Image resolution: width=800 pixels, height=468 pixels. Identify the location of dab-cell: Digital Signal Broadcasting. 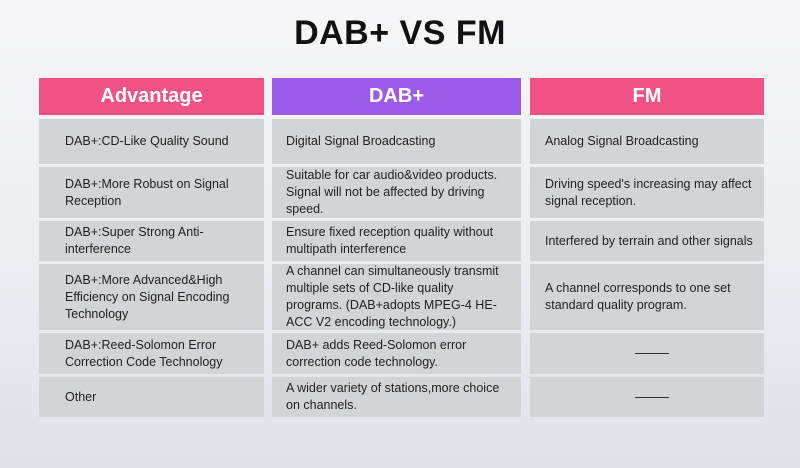
(396, 141).